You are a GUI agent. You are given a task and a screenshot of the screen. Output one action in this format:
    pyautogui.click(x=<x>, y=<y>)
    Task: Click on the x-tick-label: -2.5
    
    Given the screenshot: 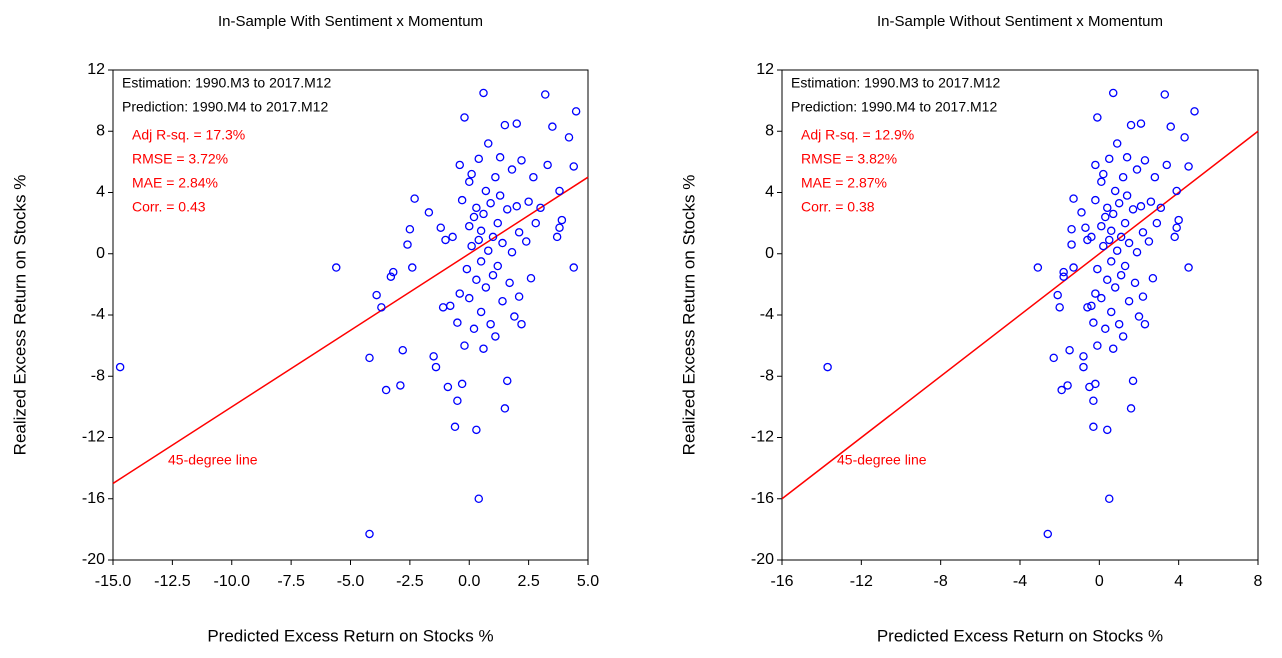 What is the action you would take?
    pyautogui.click(x=410, y=581)
    